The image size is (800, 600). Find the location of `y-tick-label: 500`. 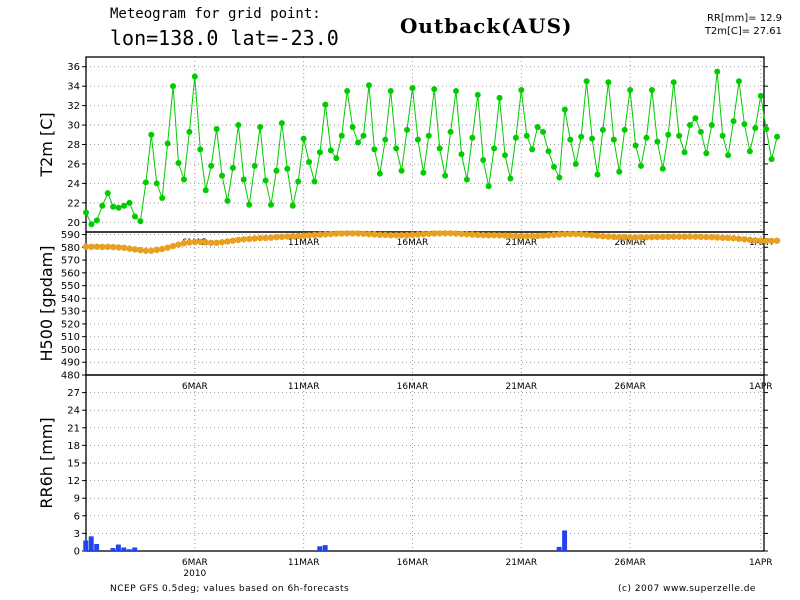

y-tick-label: 500 is located at coordinates (70, 350).